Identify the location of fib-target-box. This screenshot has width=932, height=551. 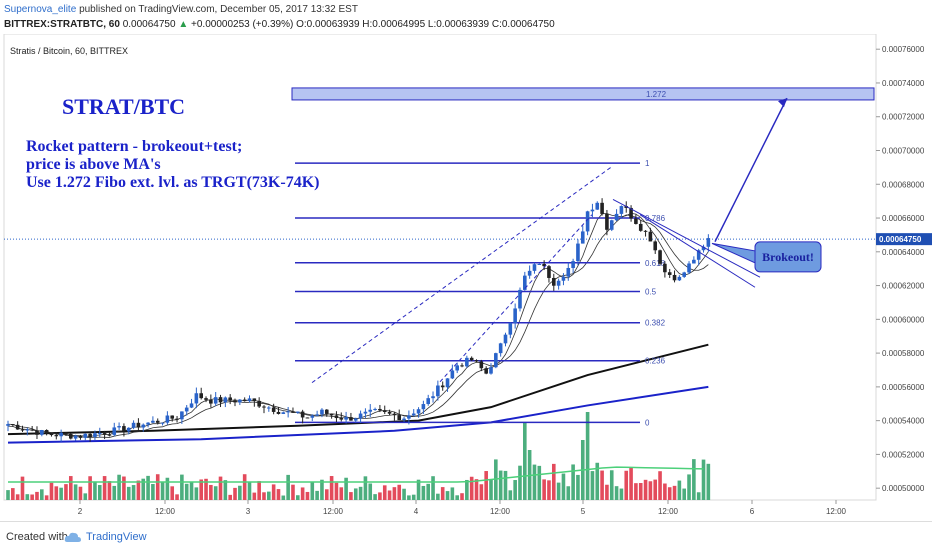
(583, 94).